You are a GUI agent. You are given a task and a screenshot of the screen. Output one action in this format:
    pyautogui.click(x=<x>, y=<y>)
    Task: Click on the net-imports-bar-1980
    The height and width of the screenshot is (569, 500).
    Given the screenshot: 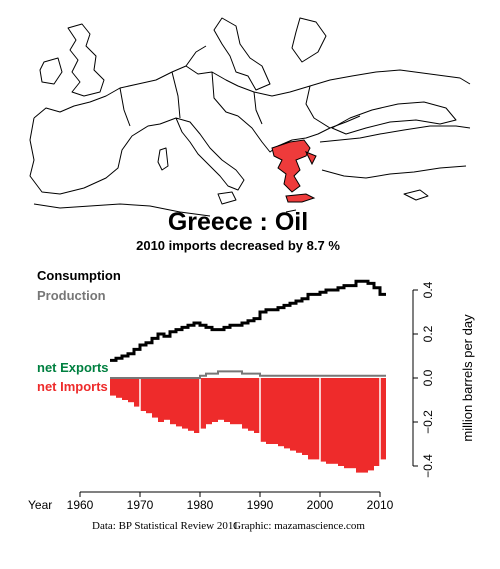 What is the action you would take?
    pyautogui.click(x=203, y=403)
    